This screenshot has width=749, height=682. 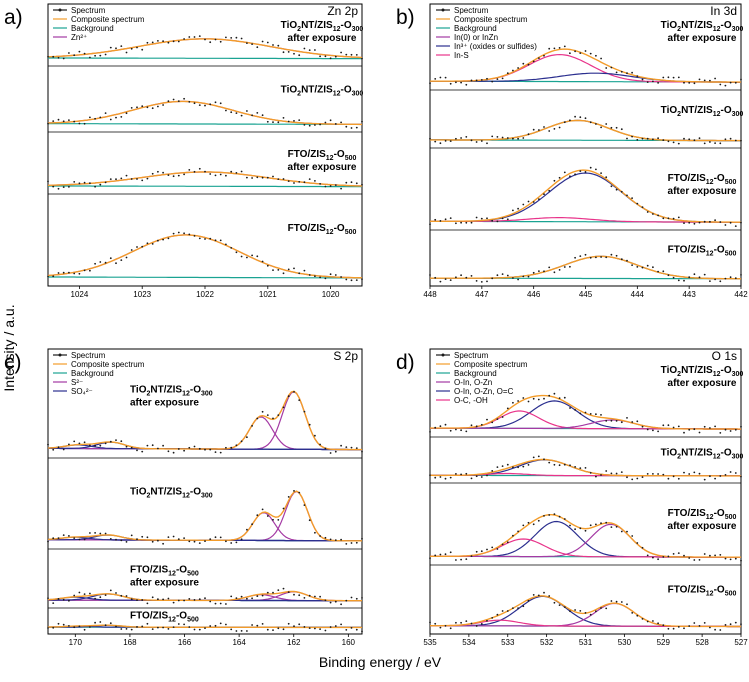 I want to click on sample-label-part: 2, so click(x=299, y=29).